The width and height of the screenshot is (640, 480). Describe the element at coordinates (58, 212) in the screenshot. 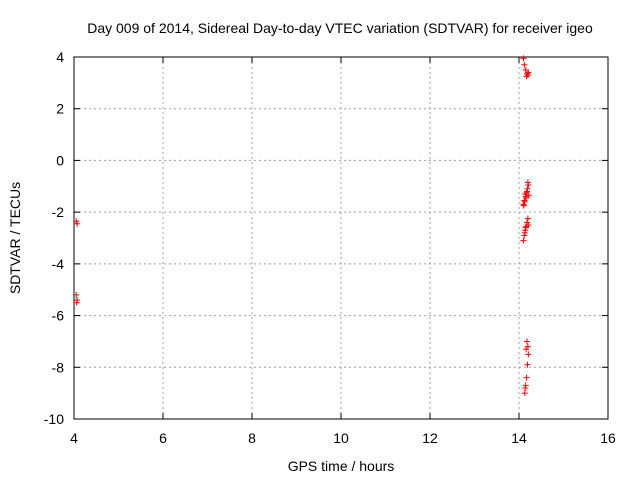

I see `y-tick-label: -2` at that location.